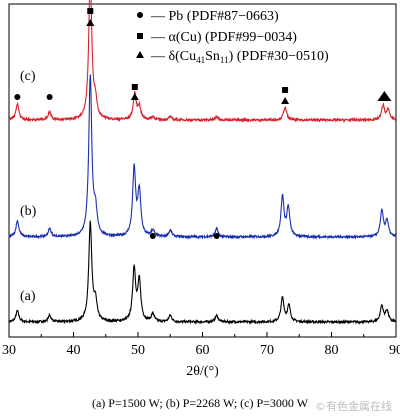 This screenshot has height=420, width=400. I want to click on x-axis: 30 40 50 60 70 80 90 2θ/(°), so click(201, 355).